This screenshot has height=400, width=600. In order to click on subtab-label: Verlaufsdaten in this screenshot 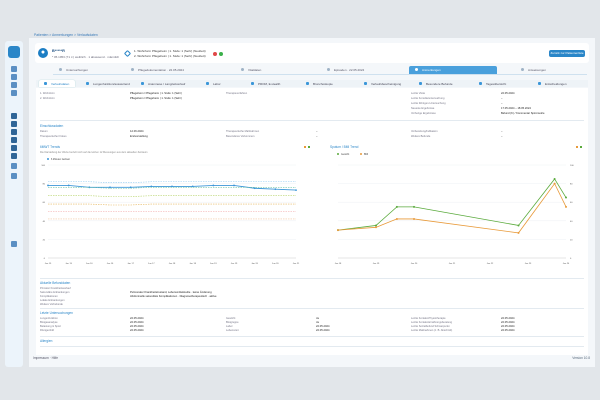, I will do `click(60, 84)`.